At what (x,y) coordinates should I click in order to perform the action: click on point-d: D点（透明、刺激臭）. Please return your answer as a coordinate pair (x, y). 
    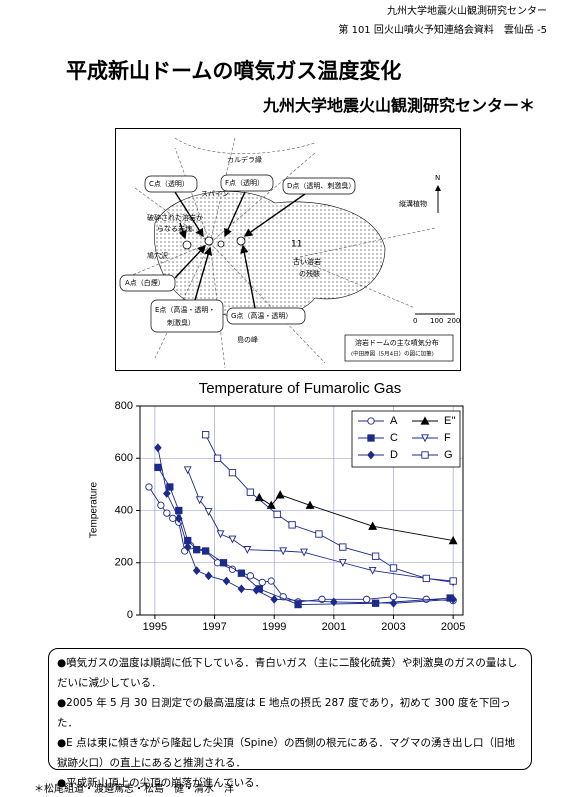
    Looking at the image, I should click on (321, 185).